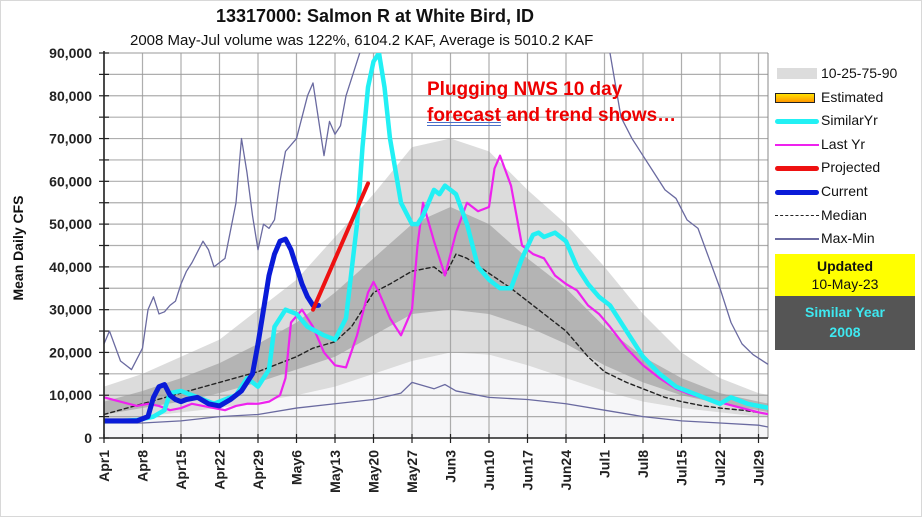 The width and height of the screenshot is (922, 517). What do you see at coordinates (451, 466) in the screenshot?
I see `x-tick-label: Jun3` at bounding box center [451, 466].